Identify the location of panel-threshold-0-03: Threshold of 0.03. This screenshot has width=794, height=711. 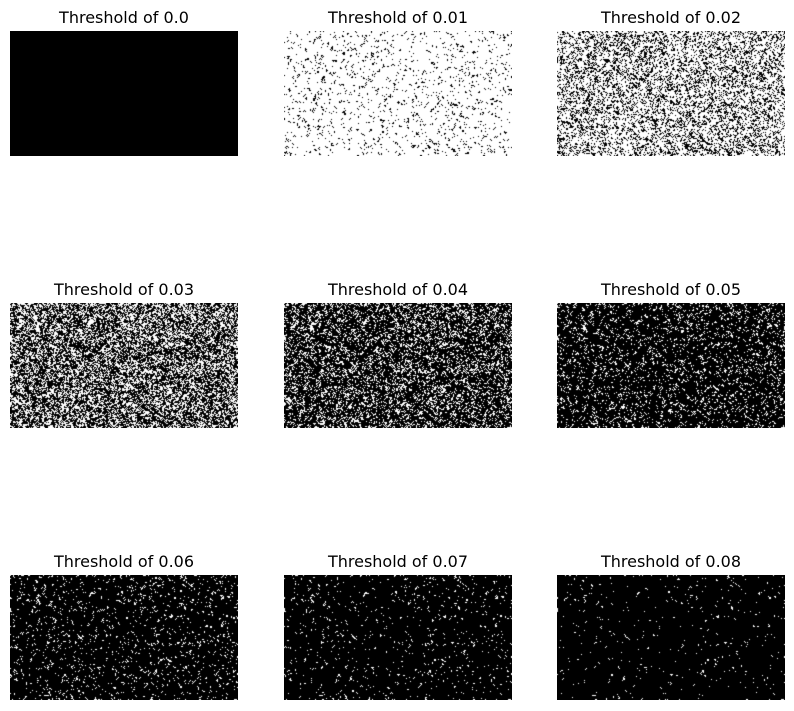
(124, 352).